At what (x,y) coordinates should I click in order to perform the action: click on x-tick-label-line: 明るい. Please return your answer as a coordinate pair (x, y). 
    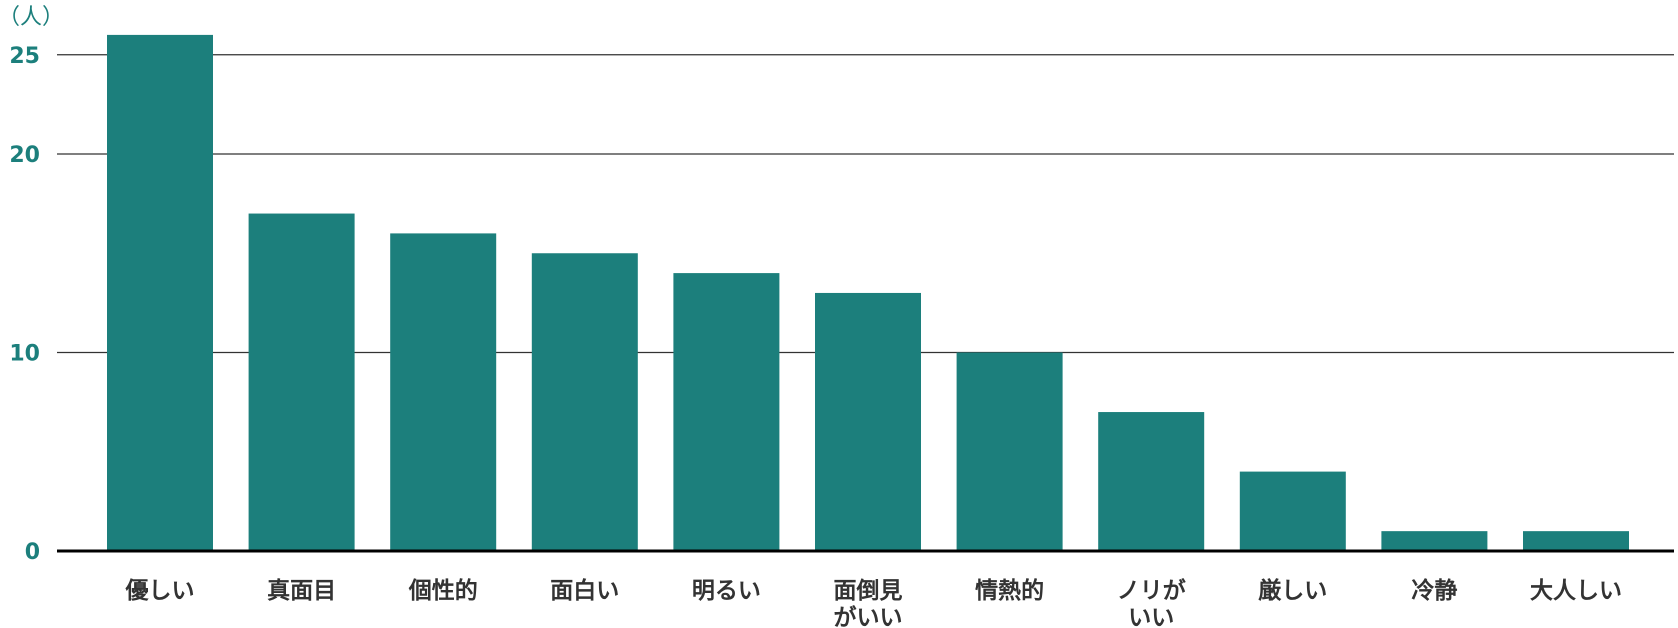
    Looking at the image, I should click on (726, 591).